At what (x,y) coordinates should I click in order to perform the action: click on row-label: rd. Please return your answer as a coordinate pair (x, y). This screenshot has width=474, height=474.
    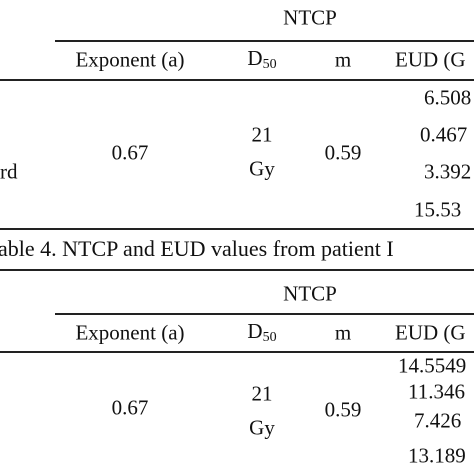
    Looking at the image, I should click on (9, 171).